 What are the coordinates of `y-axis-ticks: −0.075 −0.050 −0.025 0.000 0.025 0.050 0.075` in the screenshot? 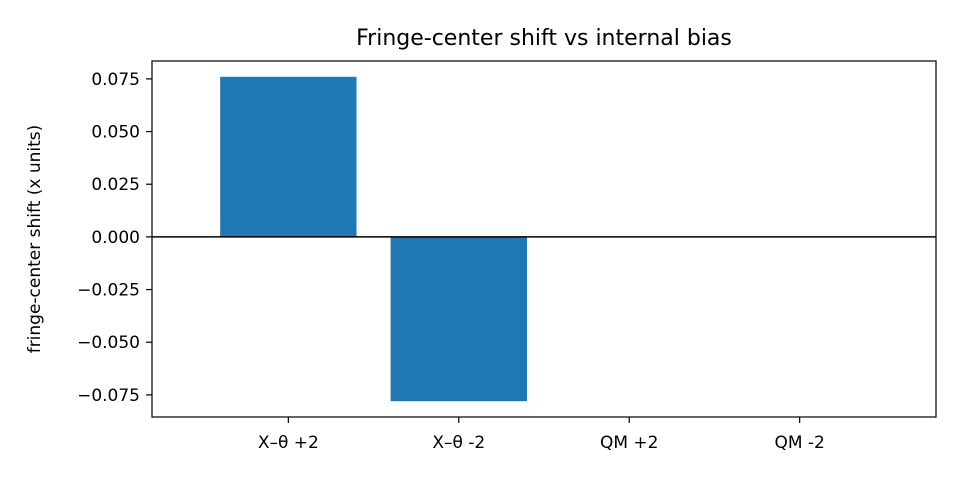 It's located at (114, 238).